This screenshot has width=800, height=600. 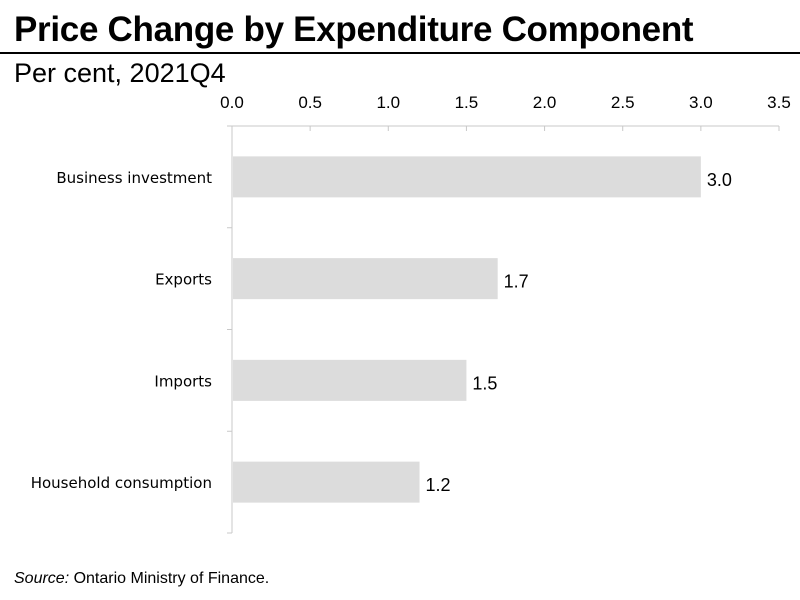 What do you see at coordinates (388, 102) in the screenshot?
I see `x-tick-label: 1.0` at bounding box center [388, 102].